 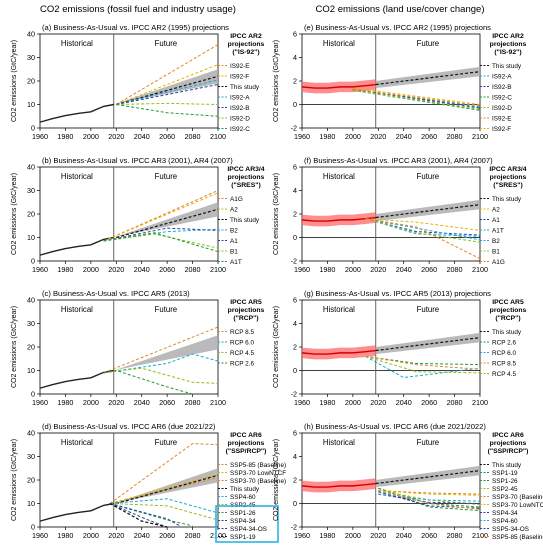 I want to click on legend-entry: SSP1-26, so click(x=505, y=481).